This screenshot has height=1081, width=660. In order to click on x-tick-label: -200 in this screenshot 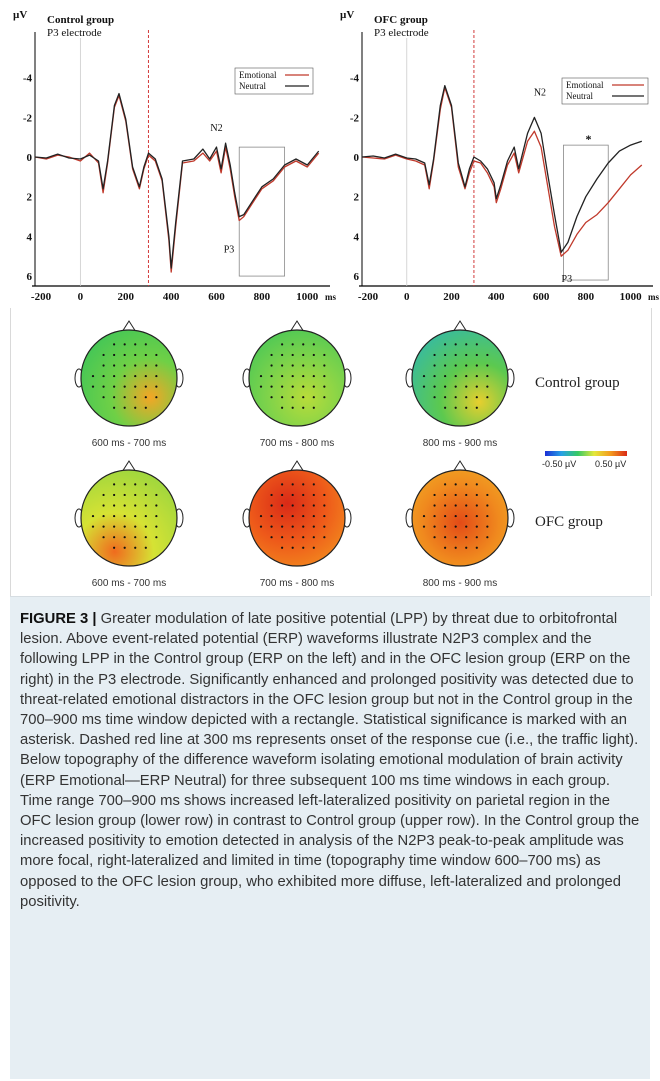, I will do `click(368, 297)`.